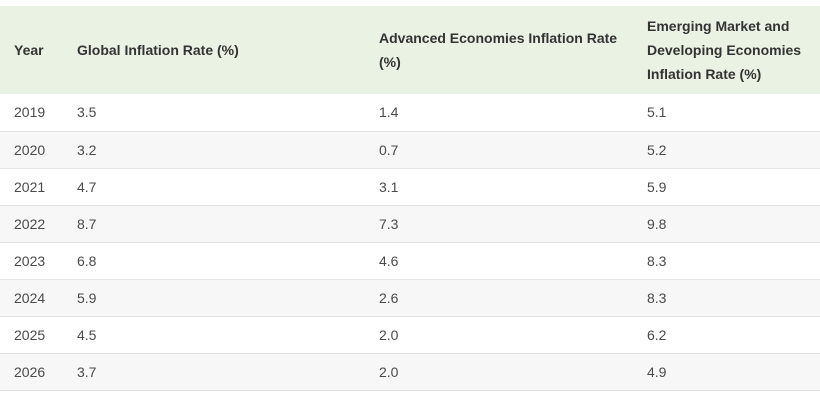  I want to click on cell-year: 2021, so click(30, 186).